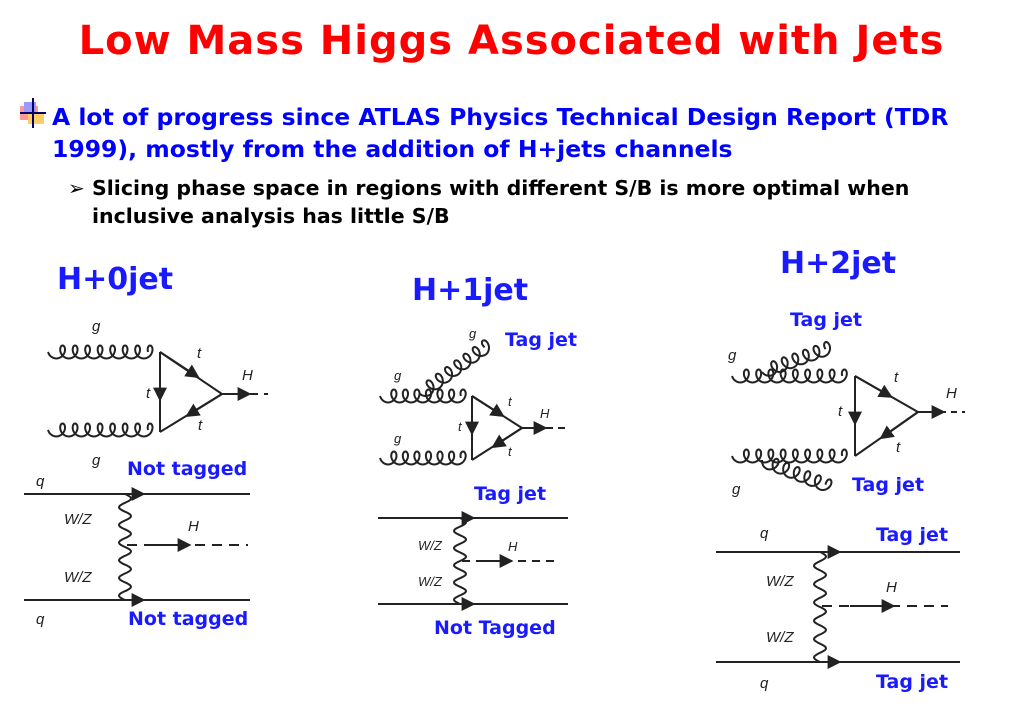 This screenshot has width=1023, height=708. What do you see at coordinates (838, 263) in the screenshot?
I see `heading-h2jet: H+2jet` at bounding box center [838, 263].